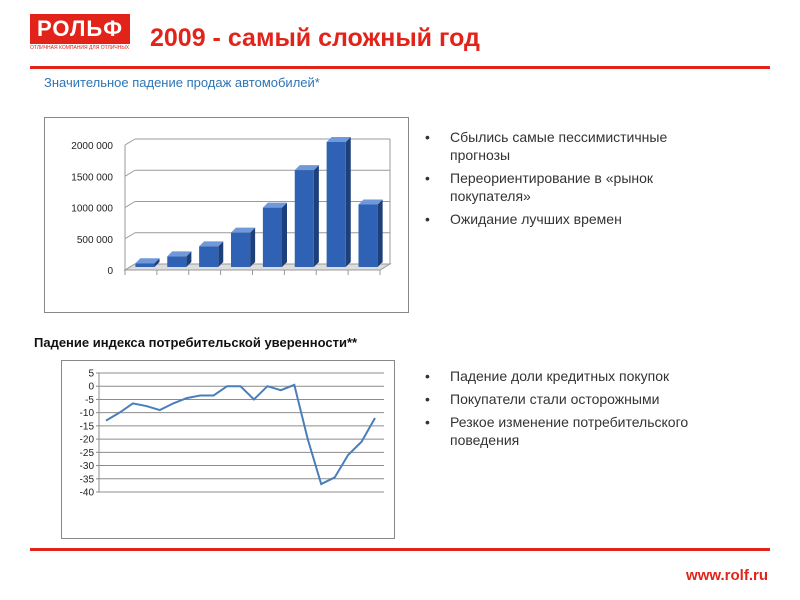 This screenshot has height=600, width=800. Describe the element at coordinates (182, 82) in the screenshot. I see `sales-subtitle: Значительное падение продаж автомобилей*` at that location.